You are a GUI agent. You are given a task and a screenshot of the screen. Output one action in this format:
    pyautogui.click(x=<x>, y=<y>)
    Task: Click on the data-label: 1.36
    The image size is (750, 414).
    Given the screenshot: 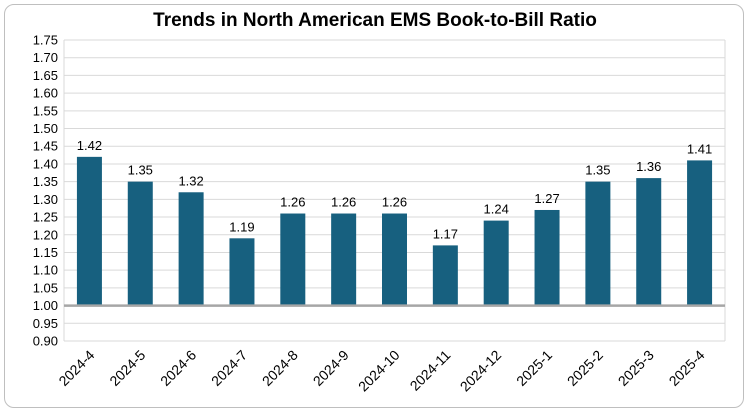 What is the action you would take?
    pyautogui.click(x=648, y=166)
    